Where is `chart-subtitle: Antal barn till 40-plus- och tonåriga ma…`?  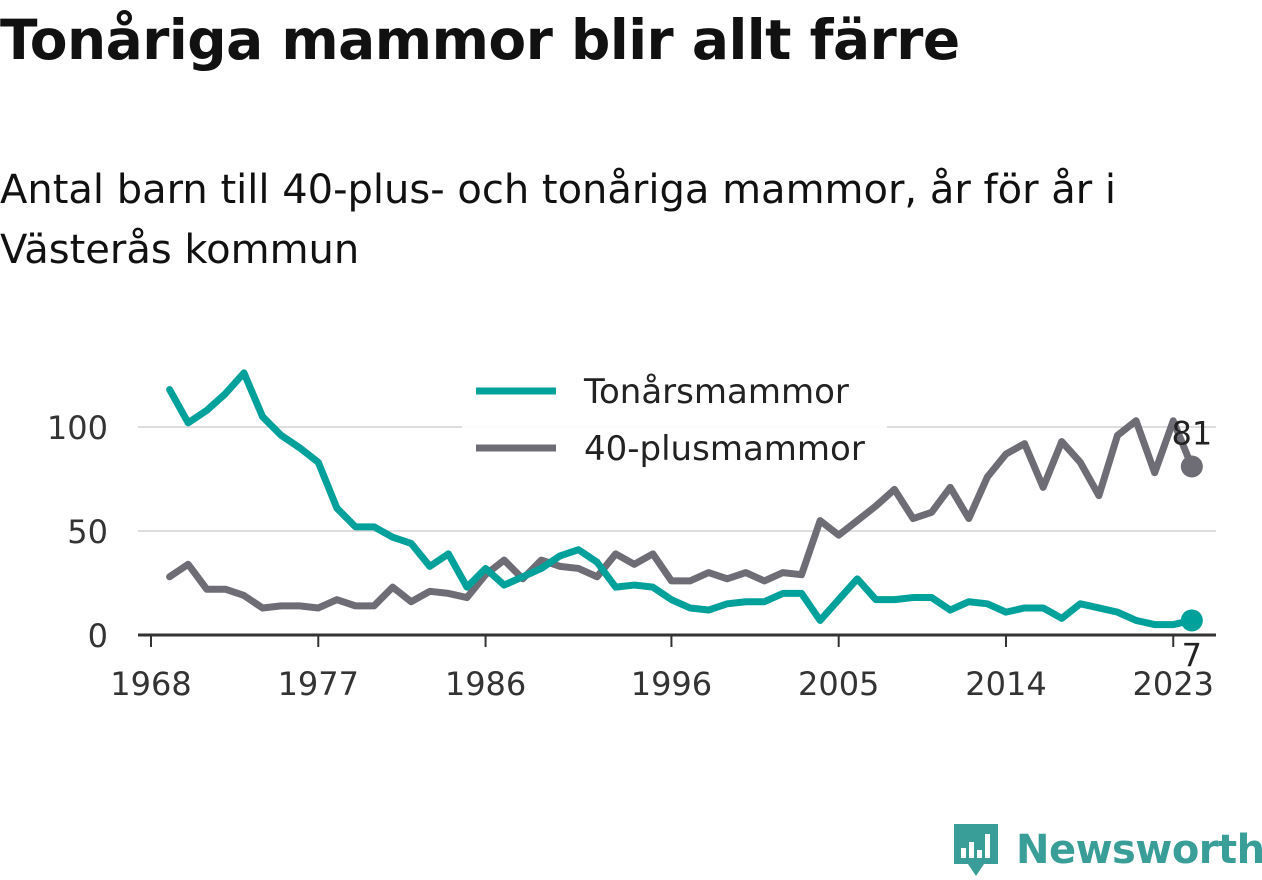 chart-subtitle: Antal barn till 40-plus- och tonåriga ma… is located at coordinates (558, 220).